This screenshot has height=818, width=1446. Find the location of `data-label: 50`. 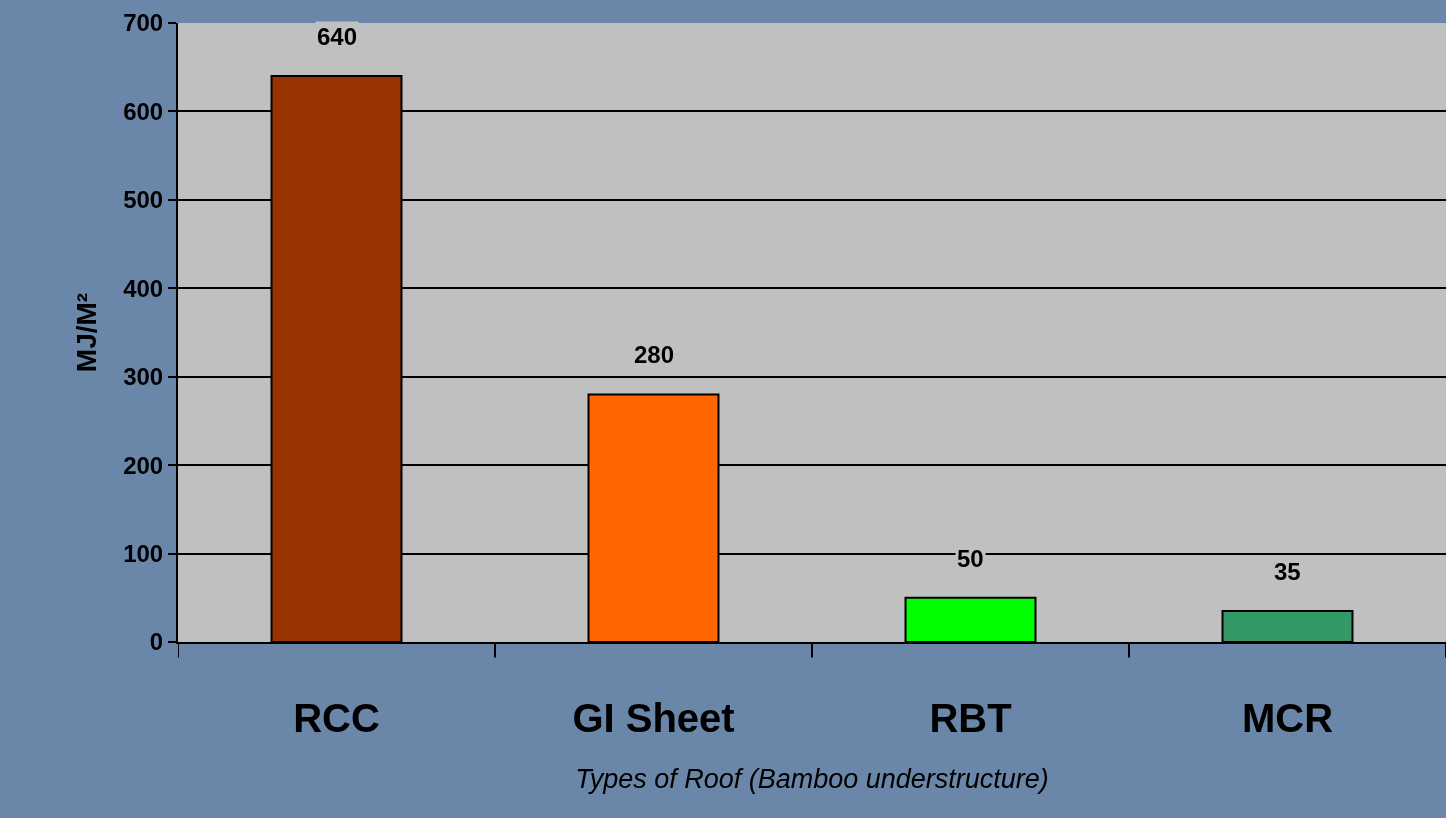

data-label: 50 is located at coordinates (970, 558).